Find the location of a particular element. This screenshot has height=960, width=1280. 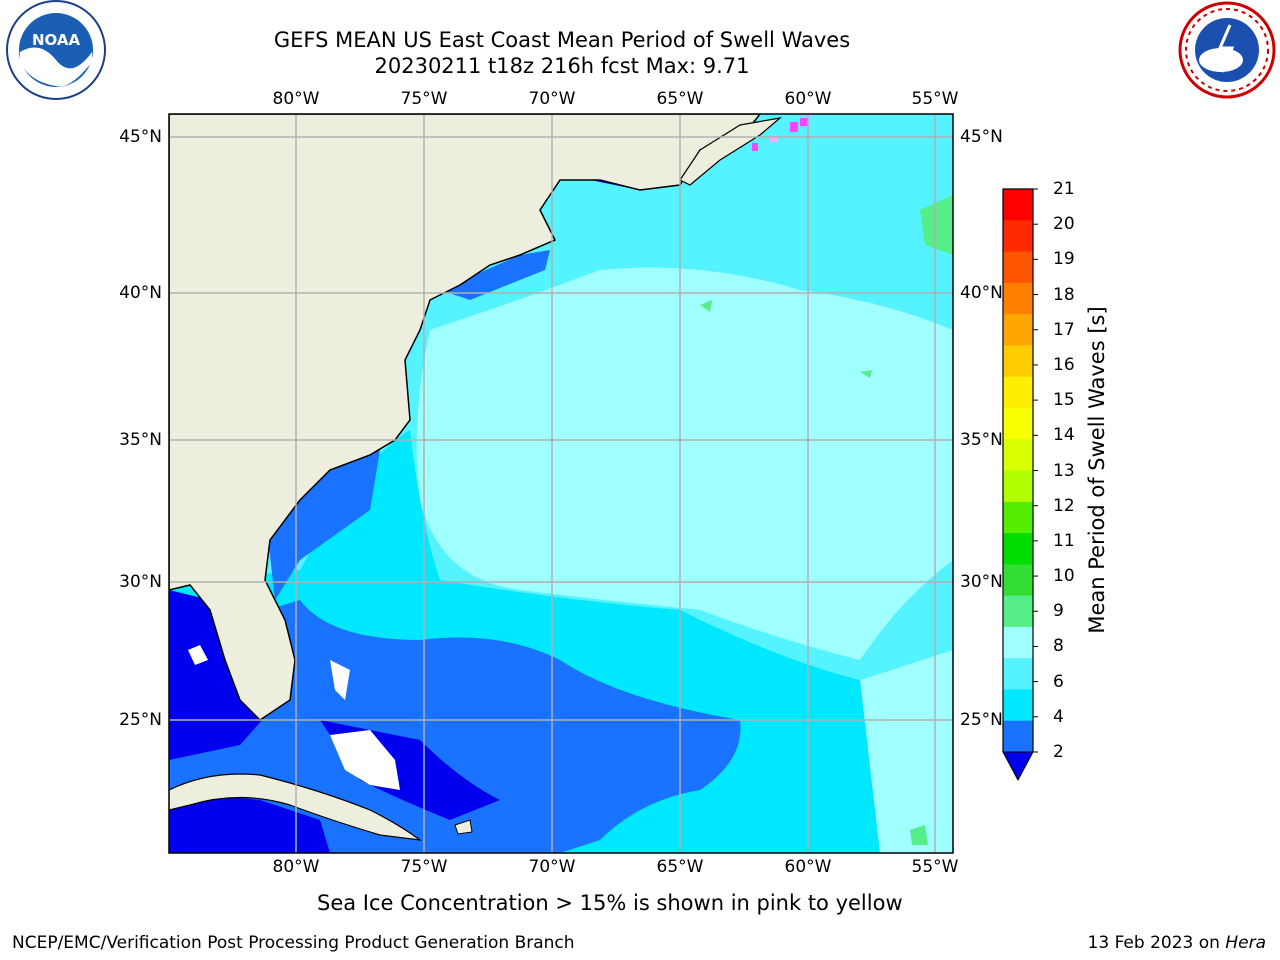

colorbar-tick-label: 11 is located at coordinates (1064, 540).